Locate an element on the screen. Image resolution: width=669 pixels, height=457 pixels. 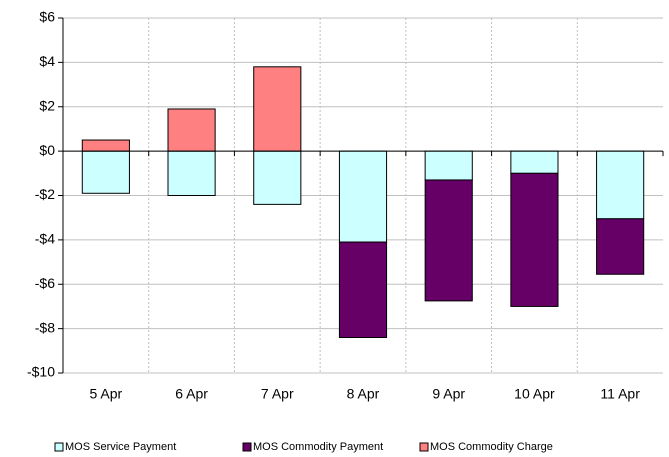
y-tick-label: $2 is located at coordinates (47, 105).